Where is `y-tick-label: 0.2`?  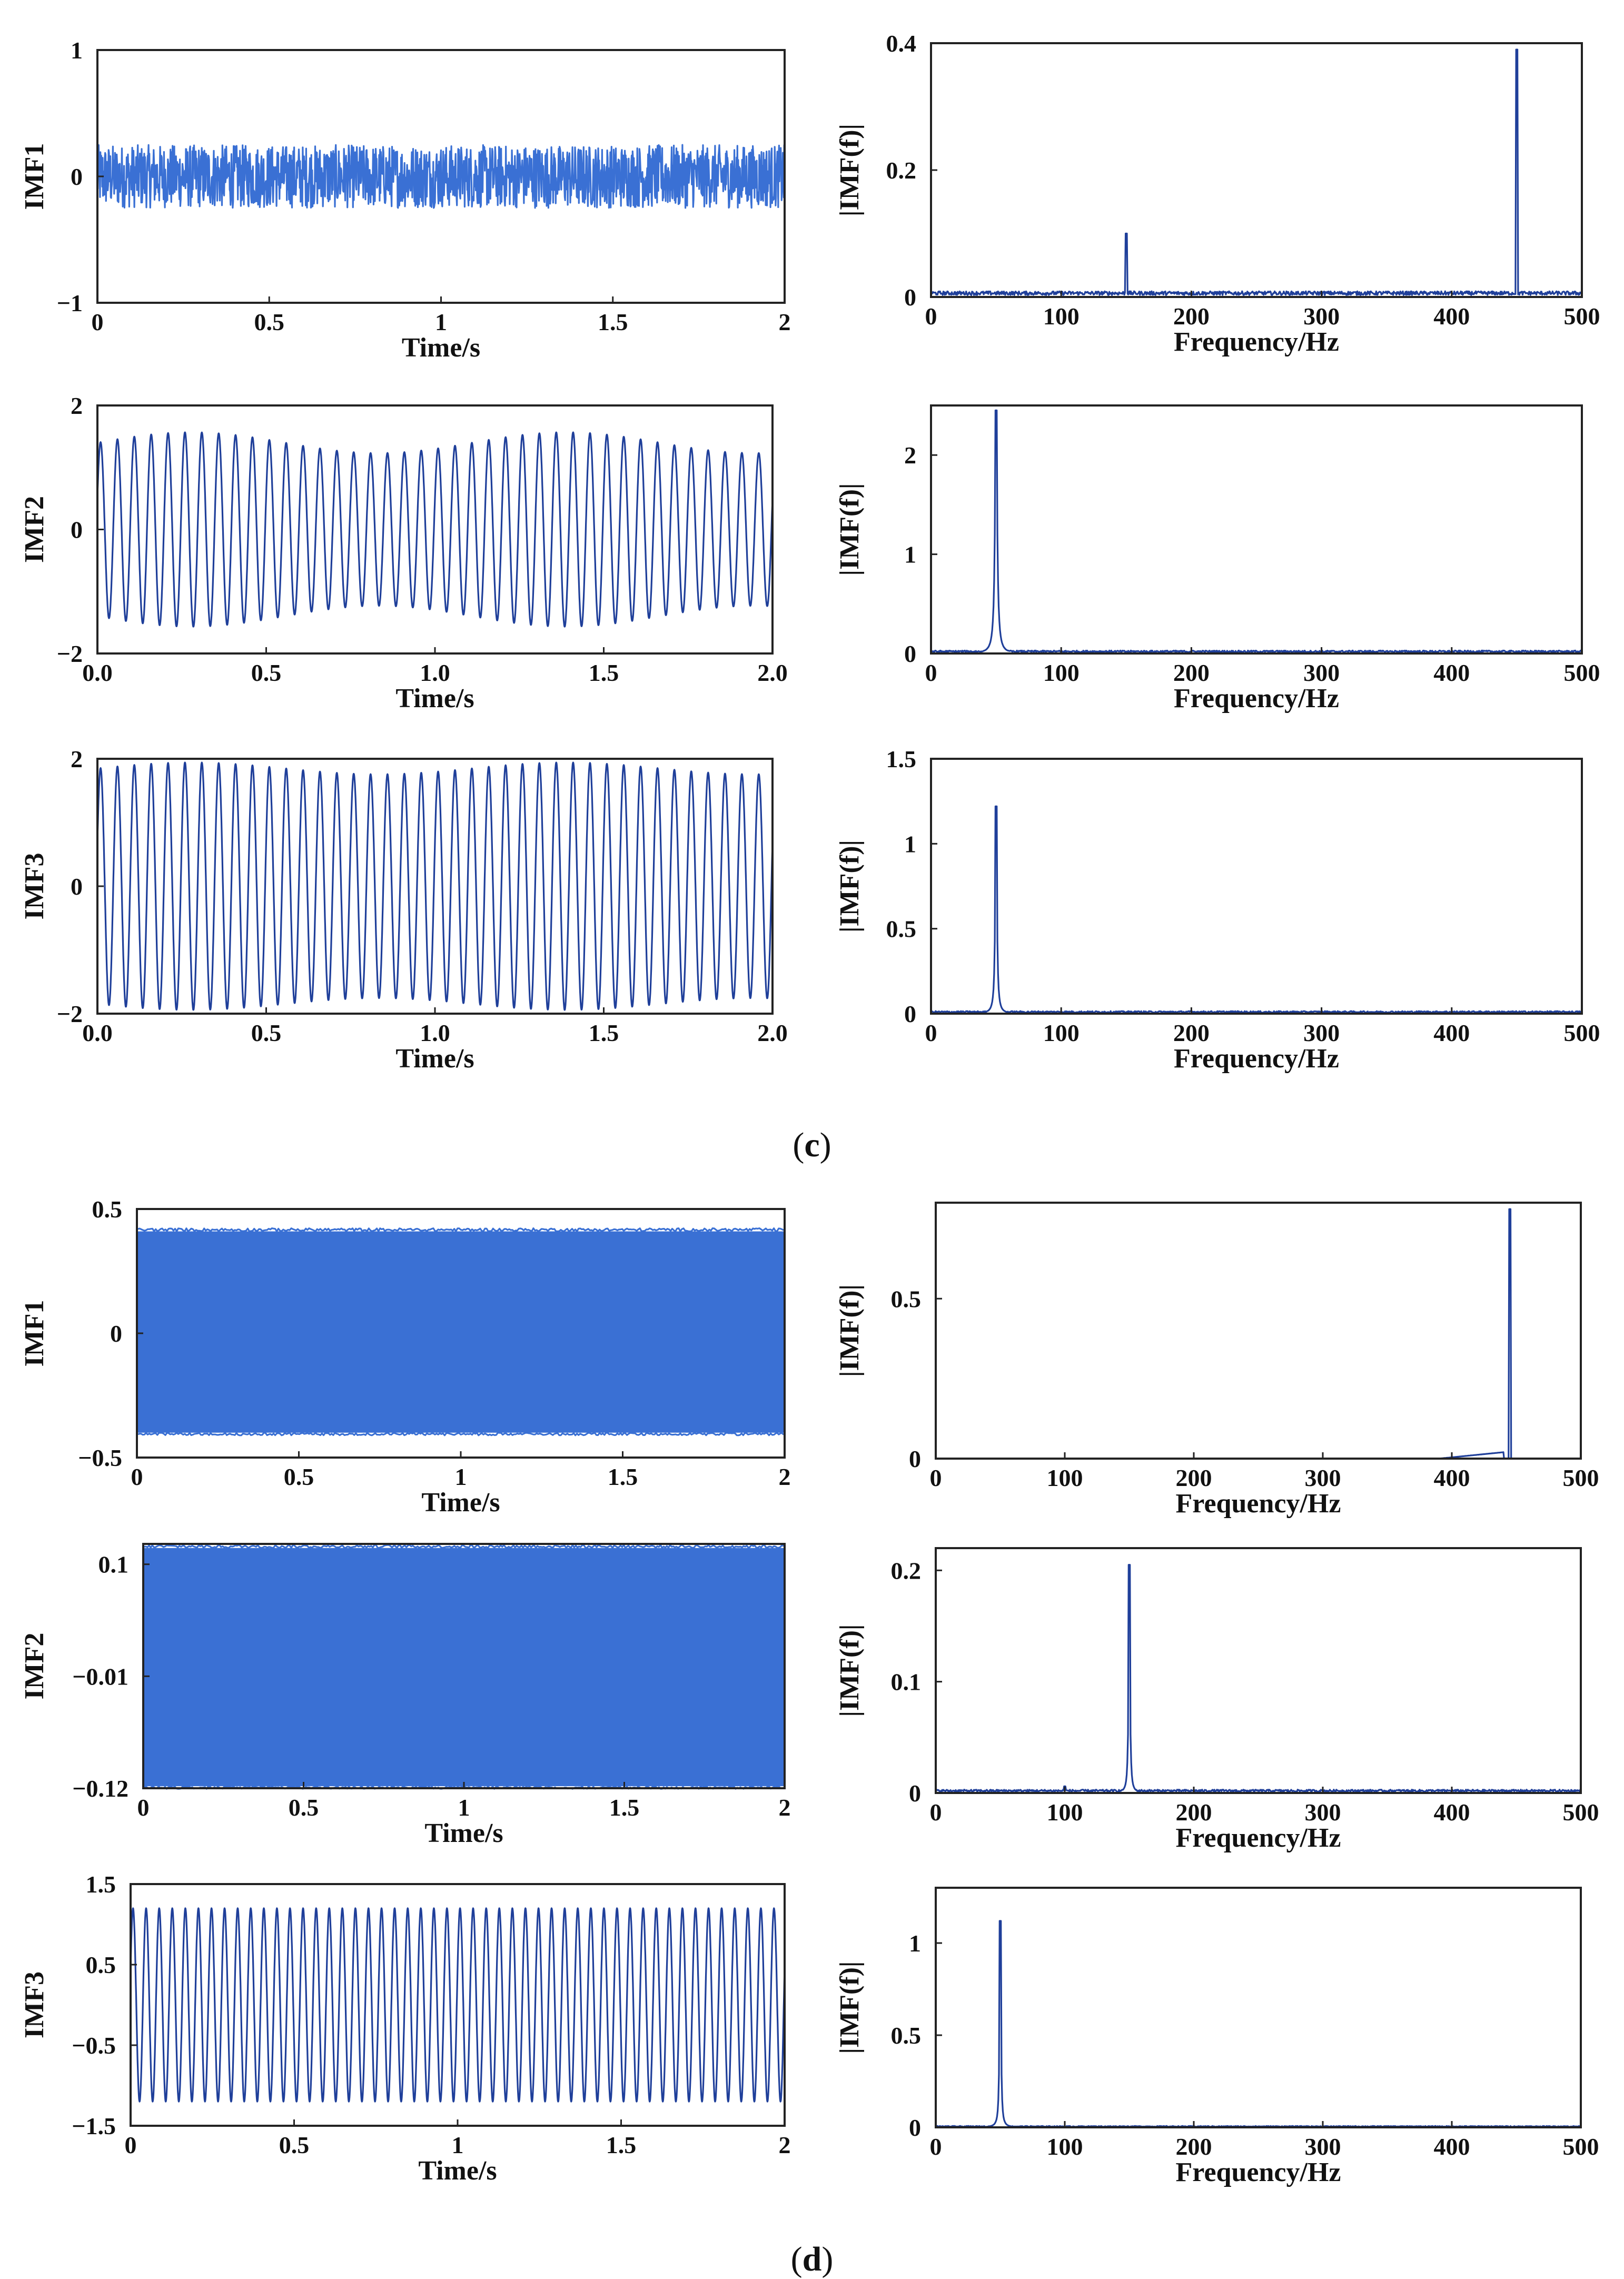
y-tick-label: 0.2 is located at coordinates (906, 1571).